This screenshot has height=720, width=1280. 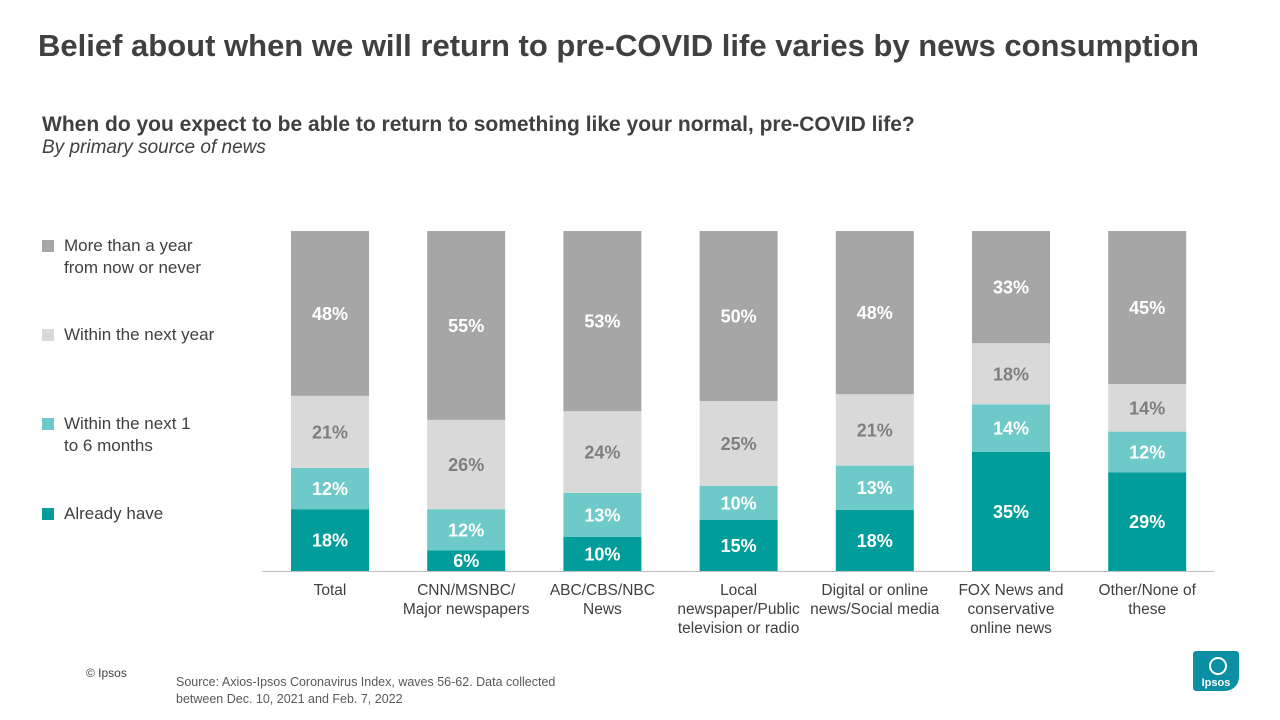 I want to click on data-label: 24%, so click(x=602, y=453).